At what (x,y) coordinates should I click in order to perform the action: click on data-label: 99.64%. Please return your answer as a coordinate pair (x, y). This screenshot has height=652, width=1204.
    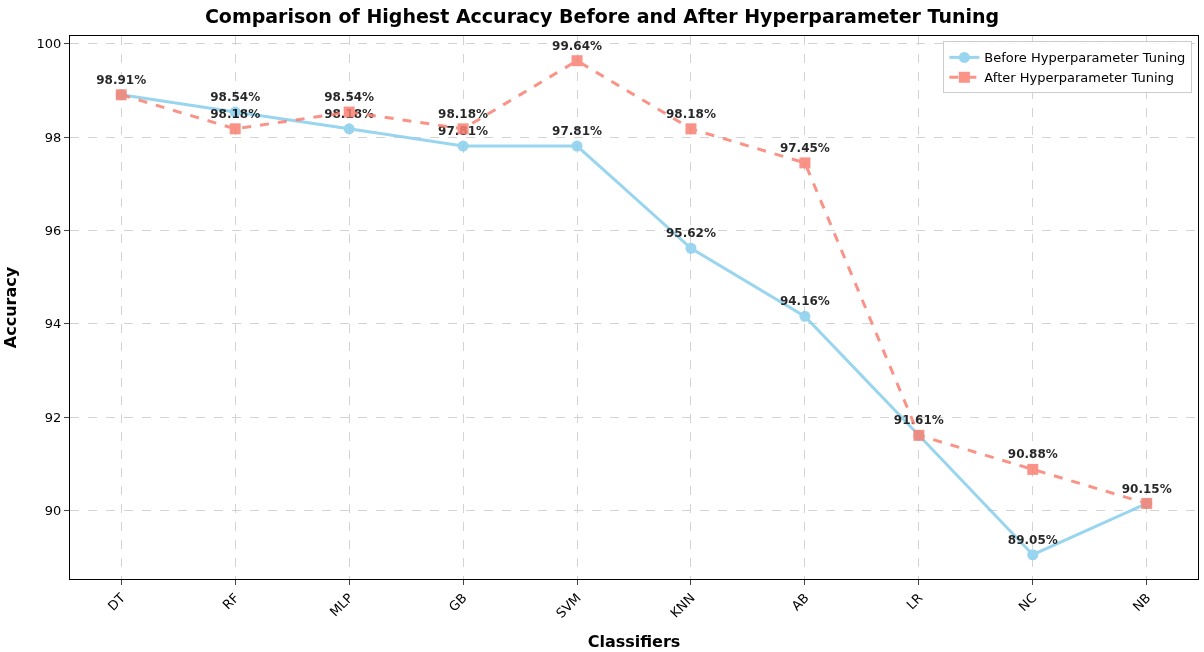
    Looking at the image, I should click on (577, 45).